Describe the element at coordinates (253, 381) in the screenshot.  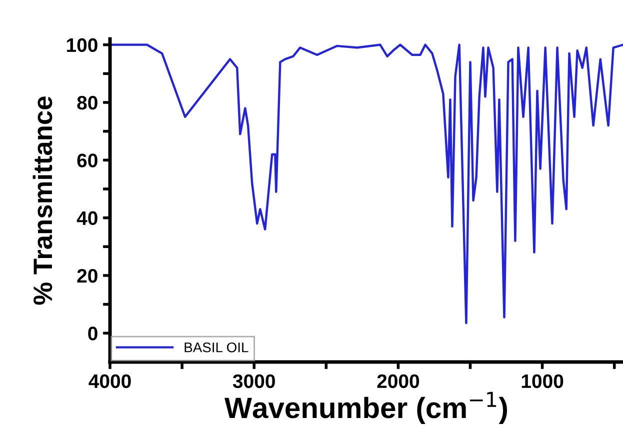
I see `x-tick-label: 3000` at that location.